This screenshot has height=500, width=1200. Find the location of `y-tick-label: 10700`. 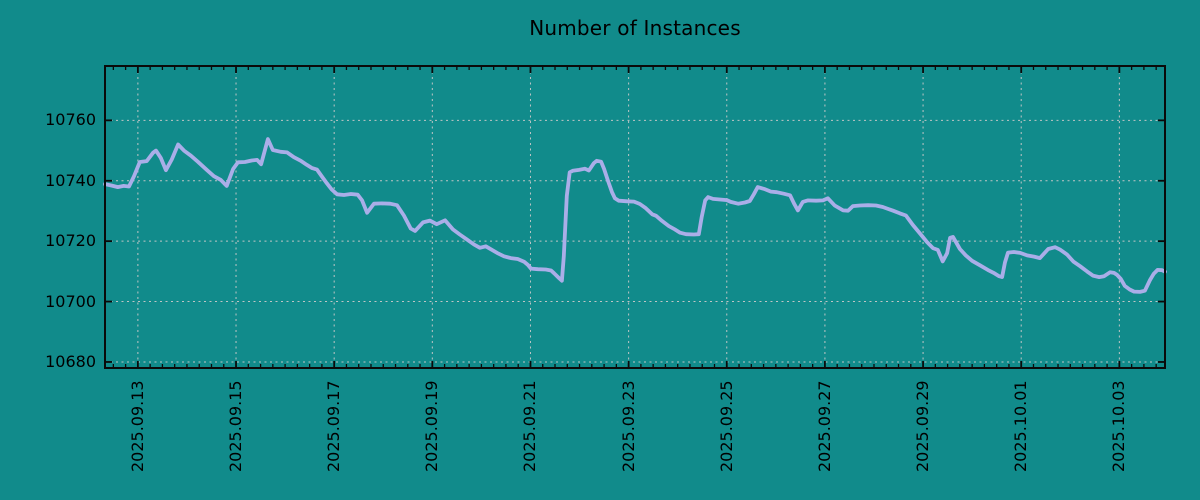

y-tick-label: 10700 is located at coordinates (70, 301).